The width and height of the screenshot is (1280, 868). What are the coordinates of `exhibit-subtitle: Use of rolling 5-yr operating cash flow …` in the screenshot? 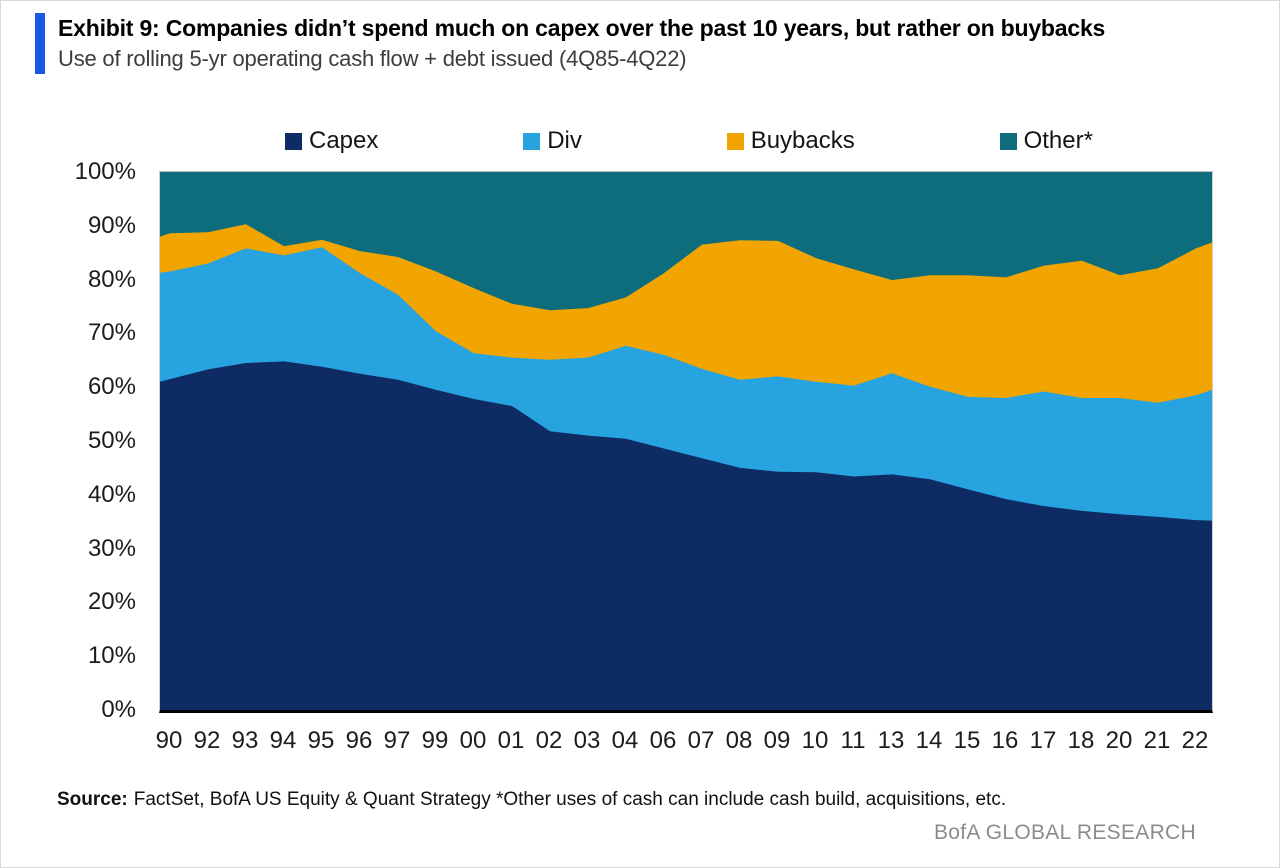 It's located at (372, 58).